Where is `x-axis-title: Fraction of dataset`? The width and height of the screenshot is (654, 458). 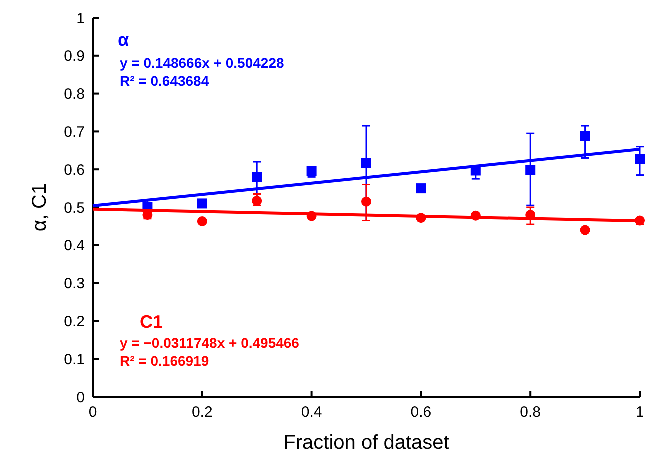 x-axis-title: Fraction of dataset is located at coordinates (367, 443).